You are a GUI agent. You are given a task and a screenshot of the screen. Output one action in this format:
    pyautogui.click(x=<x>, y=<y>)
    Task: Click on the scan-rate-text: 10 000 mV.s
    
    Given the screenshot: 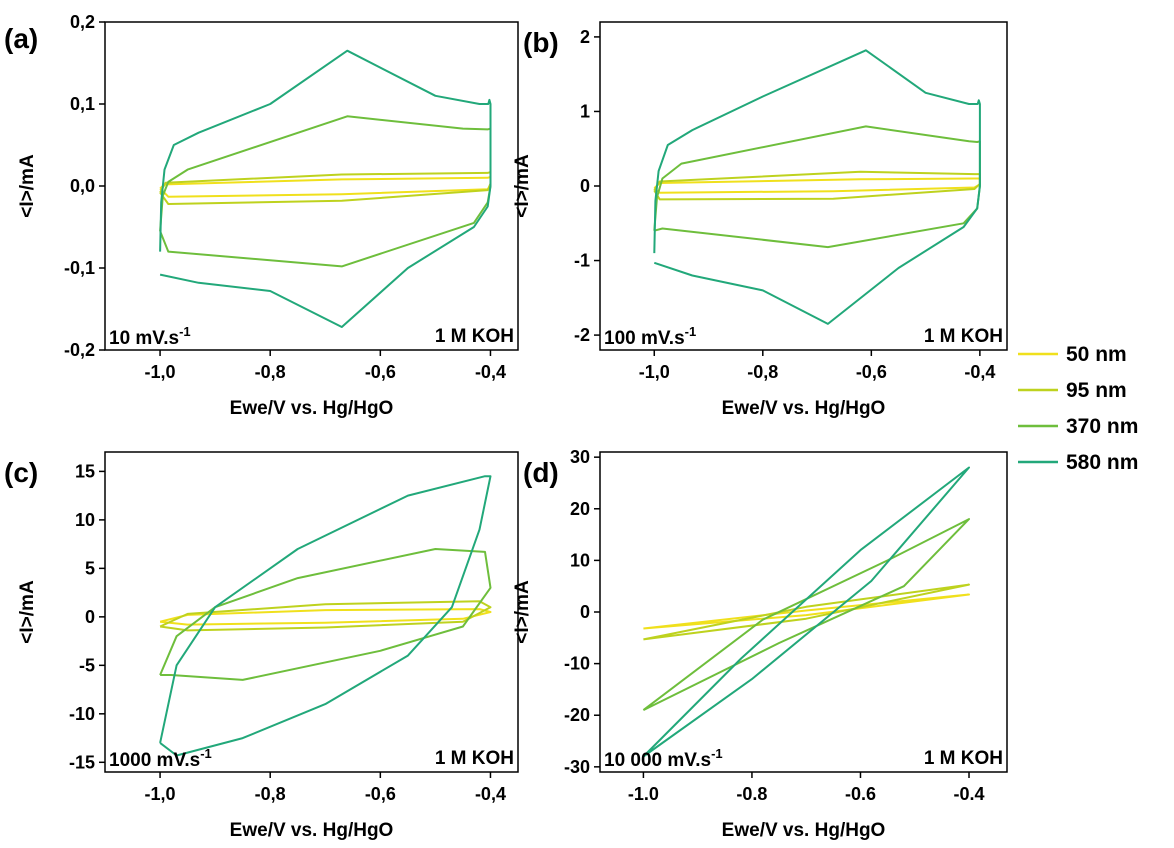 What is the action you would take?
    pyautogui.click(x=657, y=760)
    